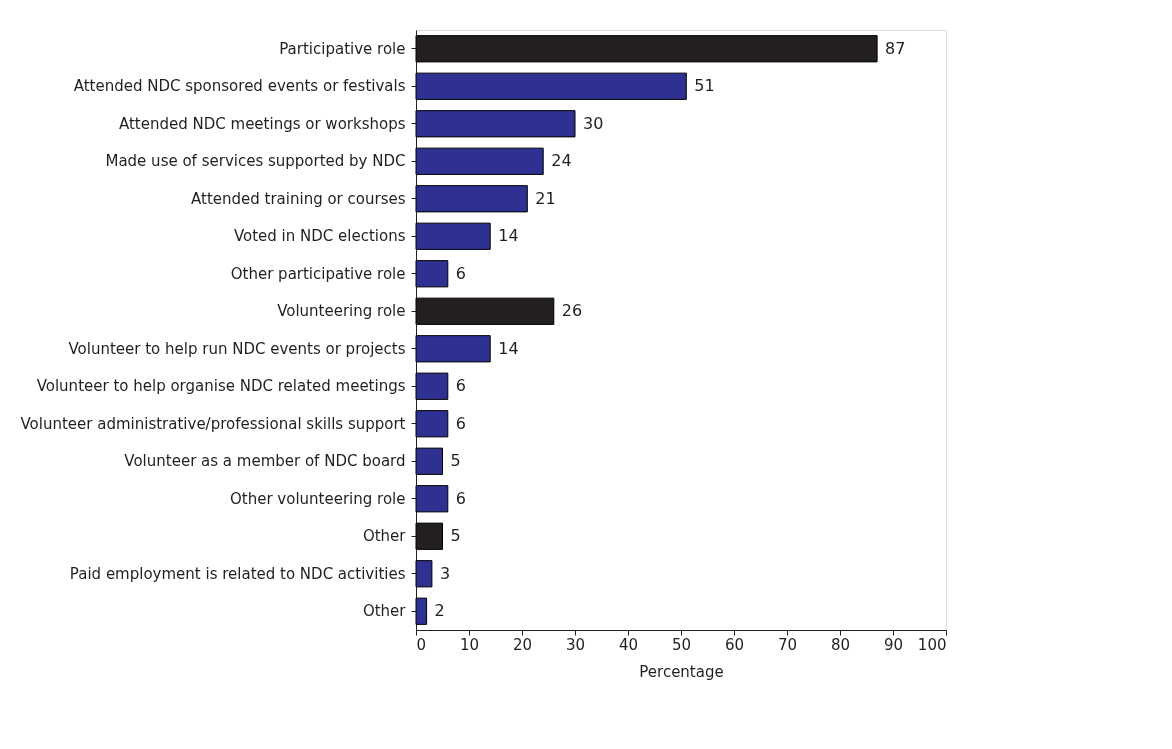 The image size is (1172, 749). I want to click on y-tick-label: Paid employment is related to NDC activities, so click(237, 573).